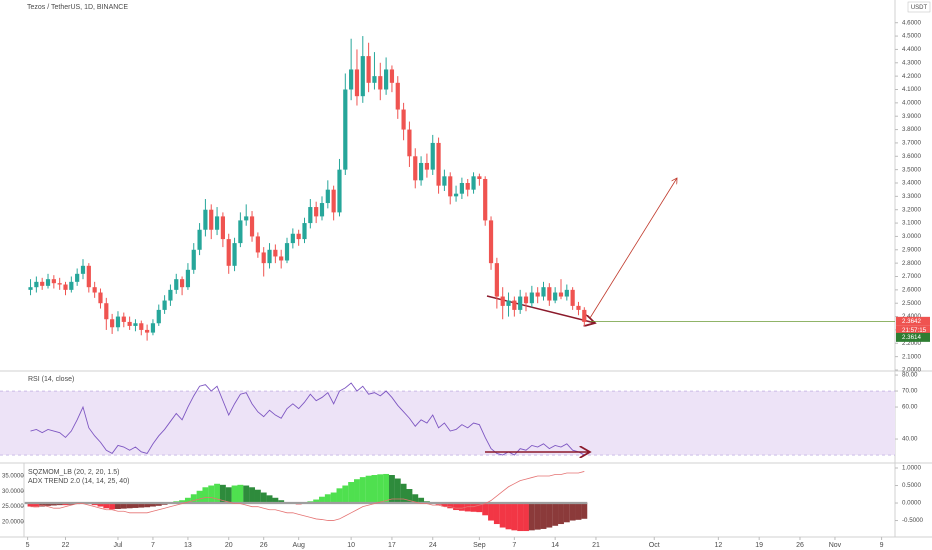 The height and width of the screenshot is (550, 932). I want to click on x-tick-label: 17, so click(392, 545).